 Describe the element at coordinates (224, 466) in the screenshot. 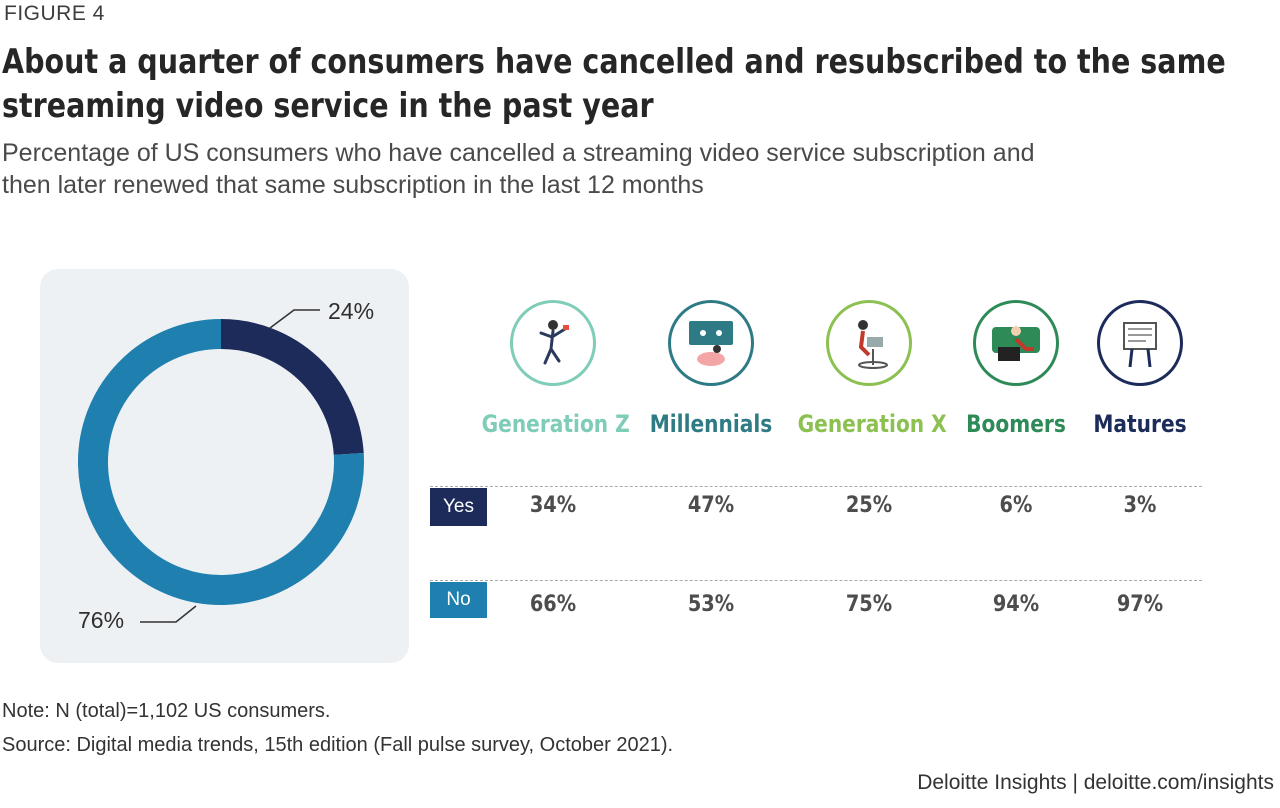

I see `donut-panel` at that location.